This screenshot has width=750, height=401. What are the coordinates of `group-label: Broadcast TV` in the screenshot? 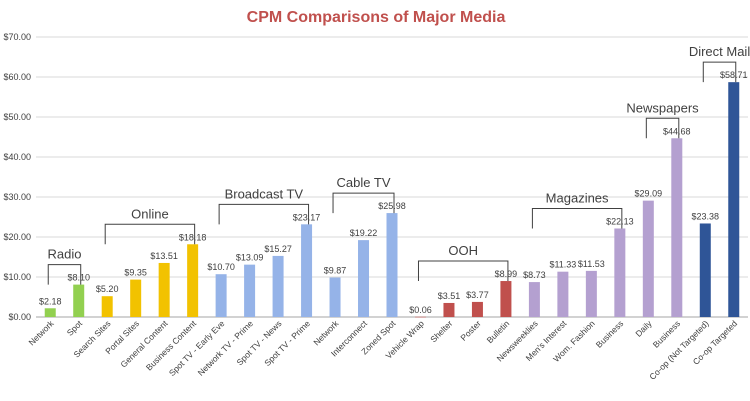 It's located at (264, 193).